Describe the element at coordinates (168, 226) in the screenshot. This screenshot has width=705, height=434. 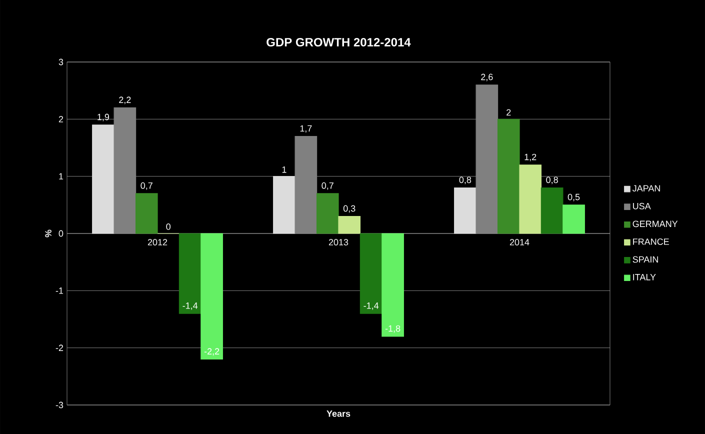
I see `data-label: 0` at that location.